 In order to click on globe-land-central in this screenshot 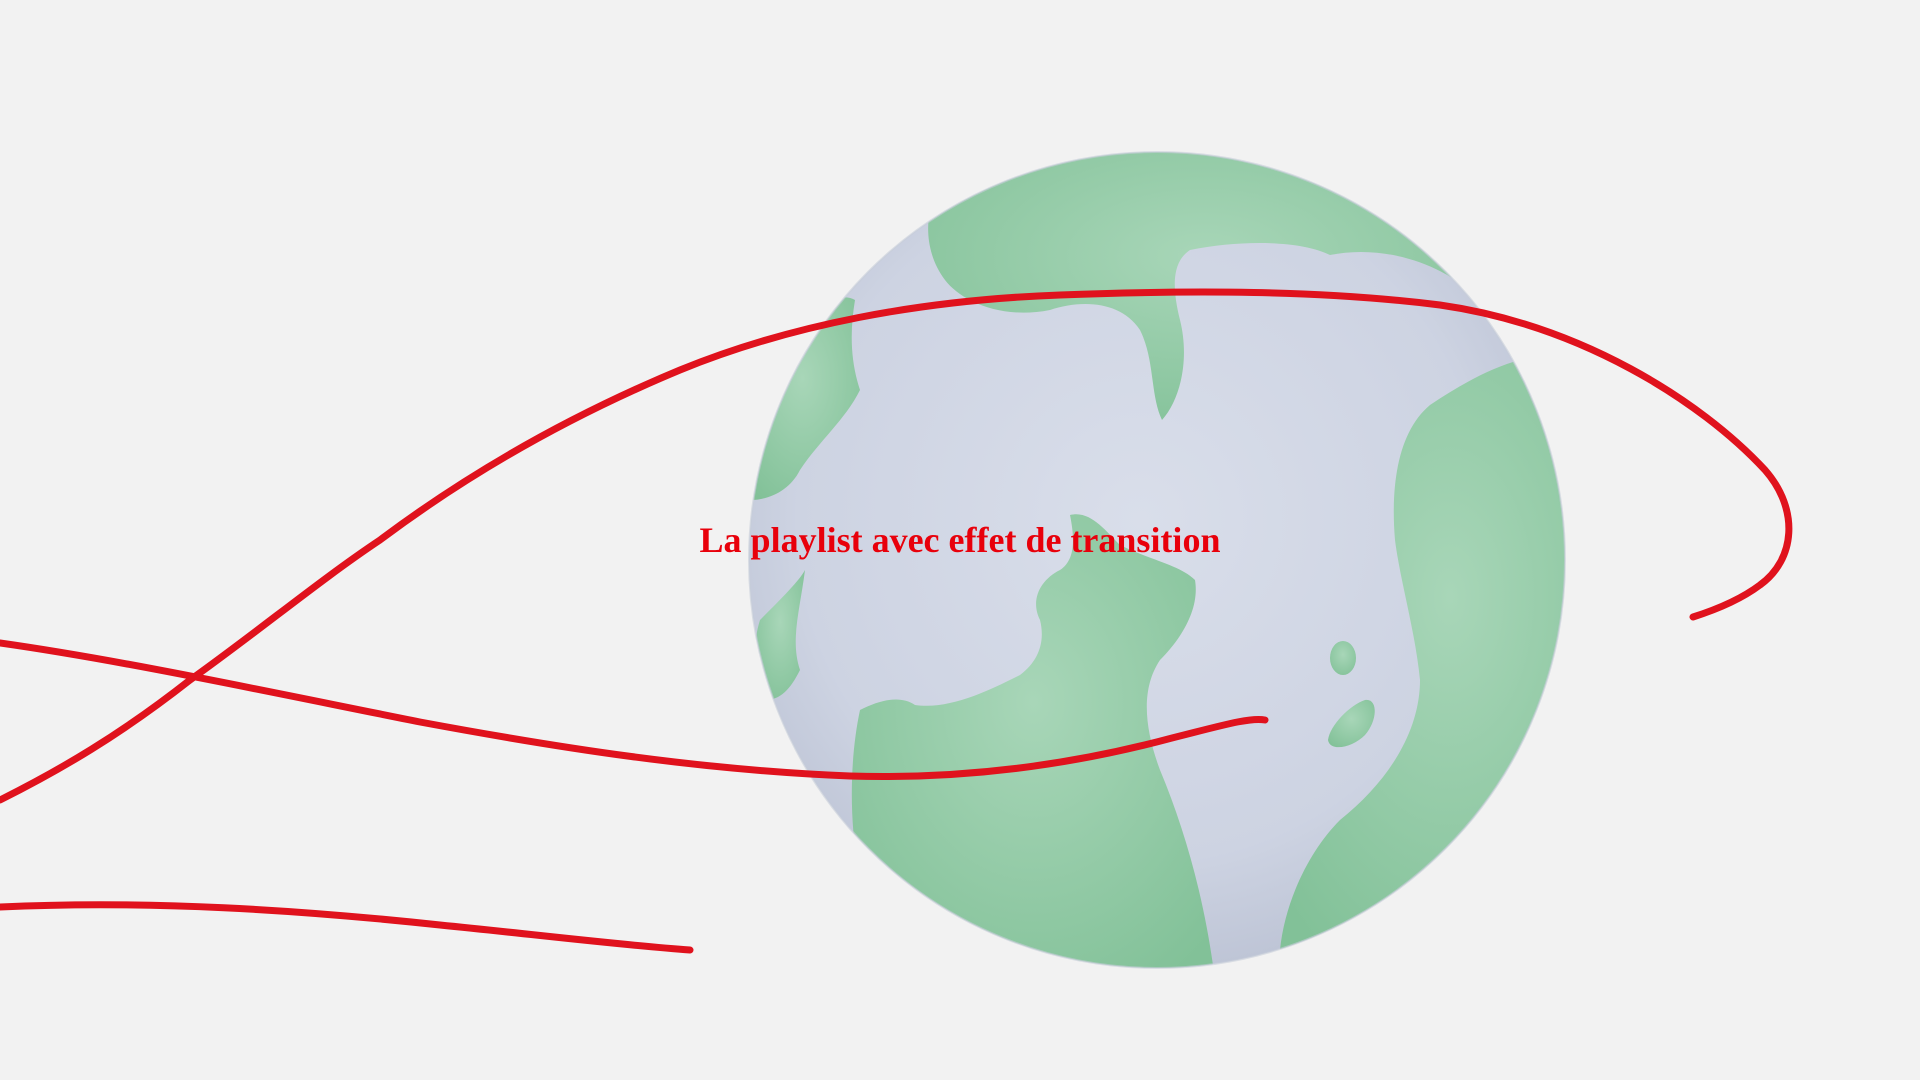, I will do `click(1033, 741)`.